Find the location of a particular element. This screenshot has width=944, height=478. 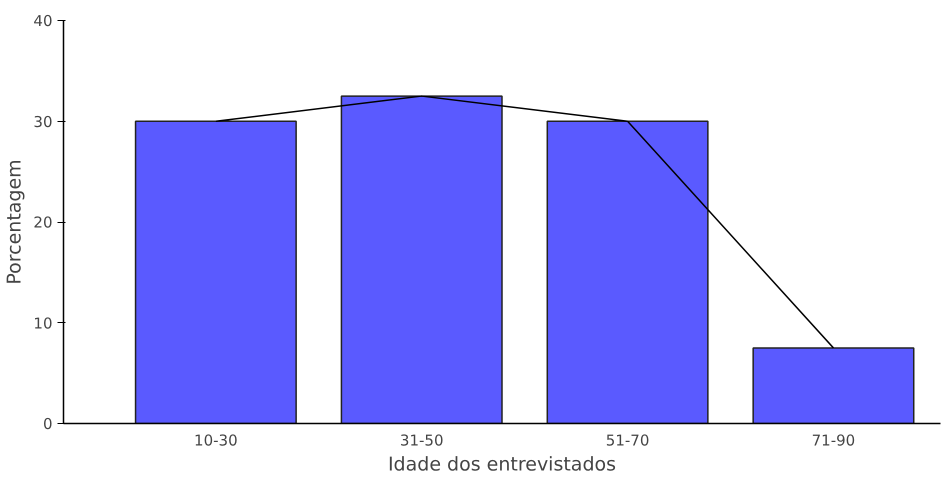

y-tick-label: 10 is located at coordinates (43, 323).